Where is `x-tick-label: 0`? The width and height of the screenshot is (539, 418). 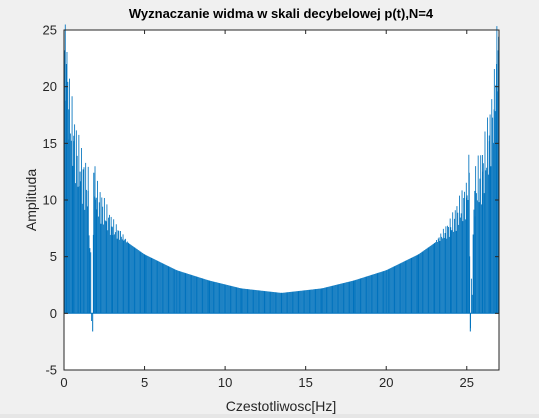 x-tick-label: 0 is located at coordinates (63, 382).